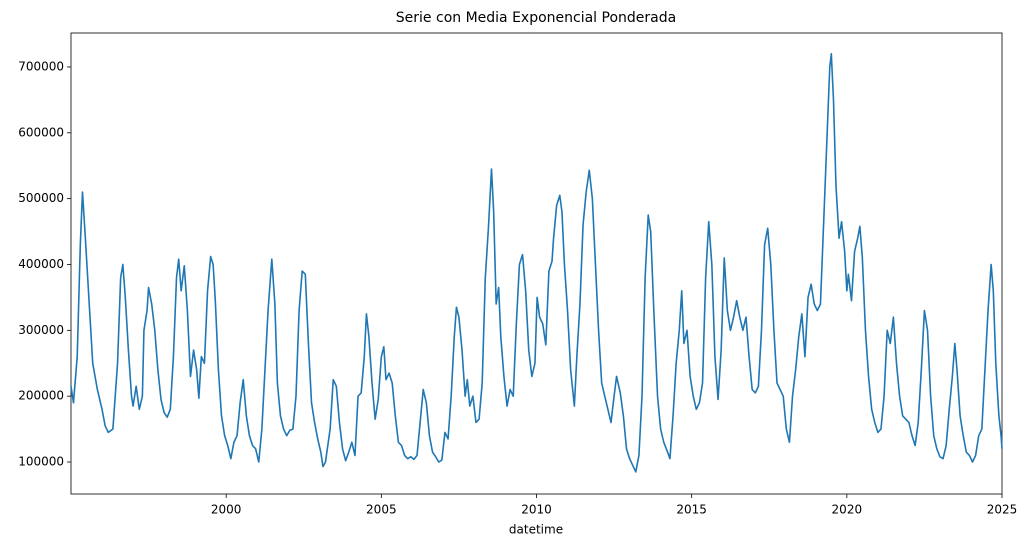 The image size is (1027, 547). I want to click on x-tick-label: 2005, so click(381, 510).